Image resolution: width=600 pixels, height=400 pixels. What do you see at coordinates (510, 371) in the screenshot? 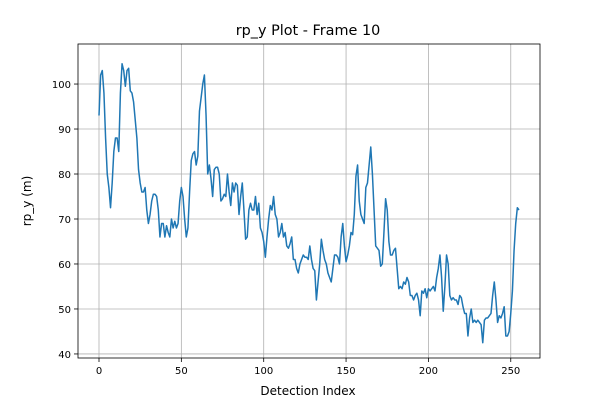
I see `x-tick-label: 250` at bounding box center [510, 371].